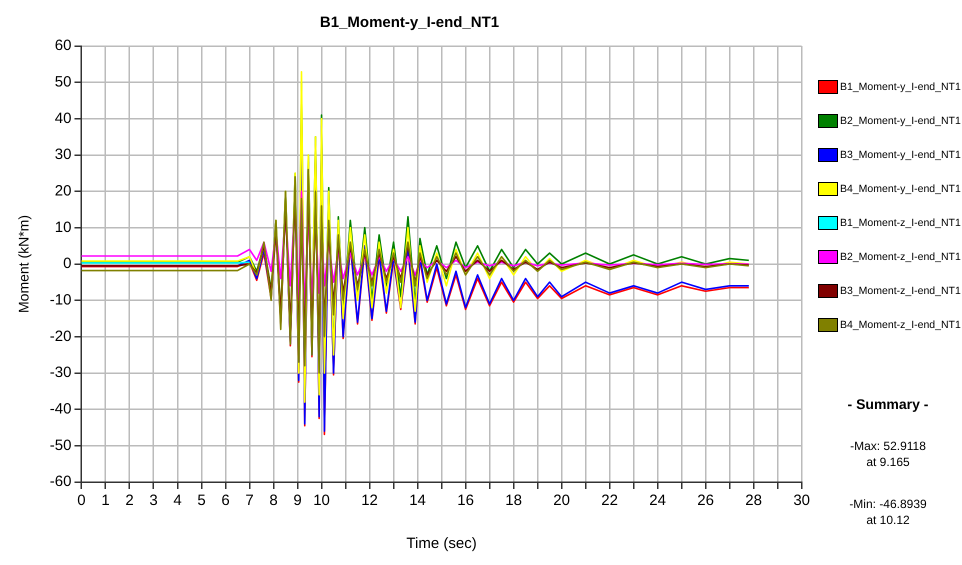 This screenshot has width=962, height=565. Describe the element at coordinates (129, 501) in the screenshot. I see `x-tick-label: 2` at that location.